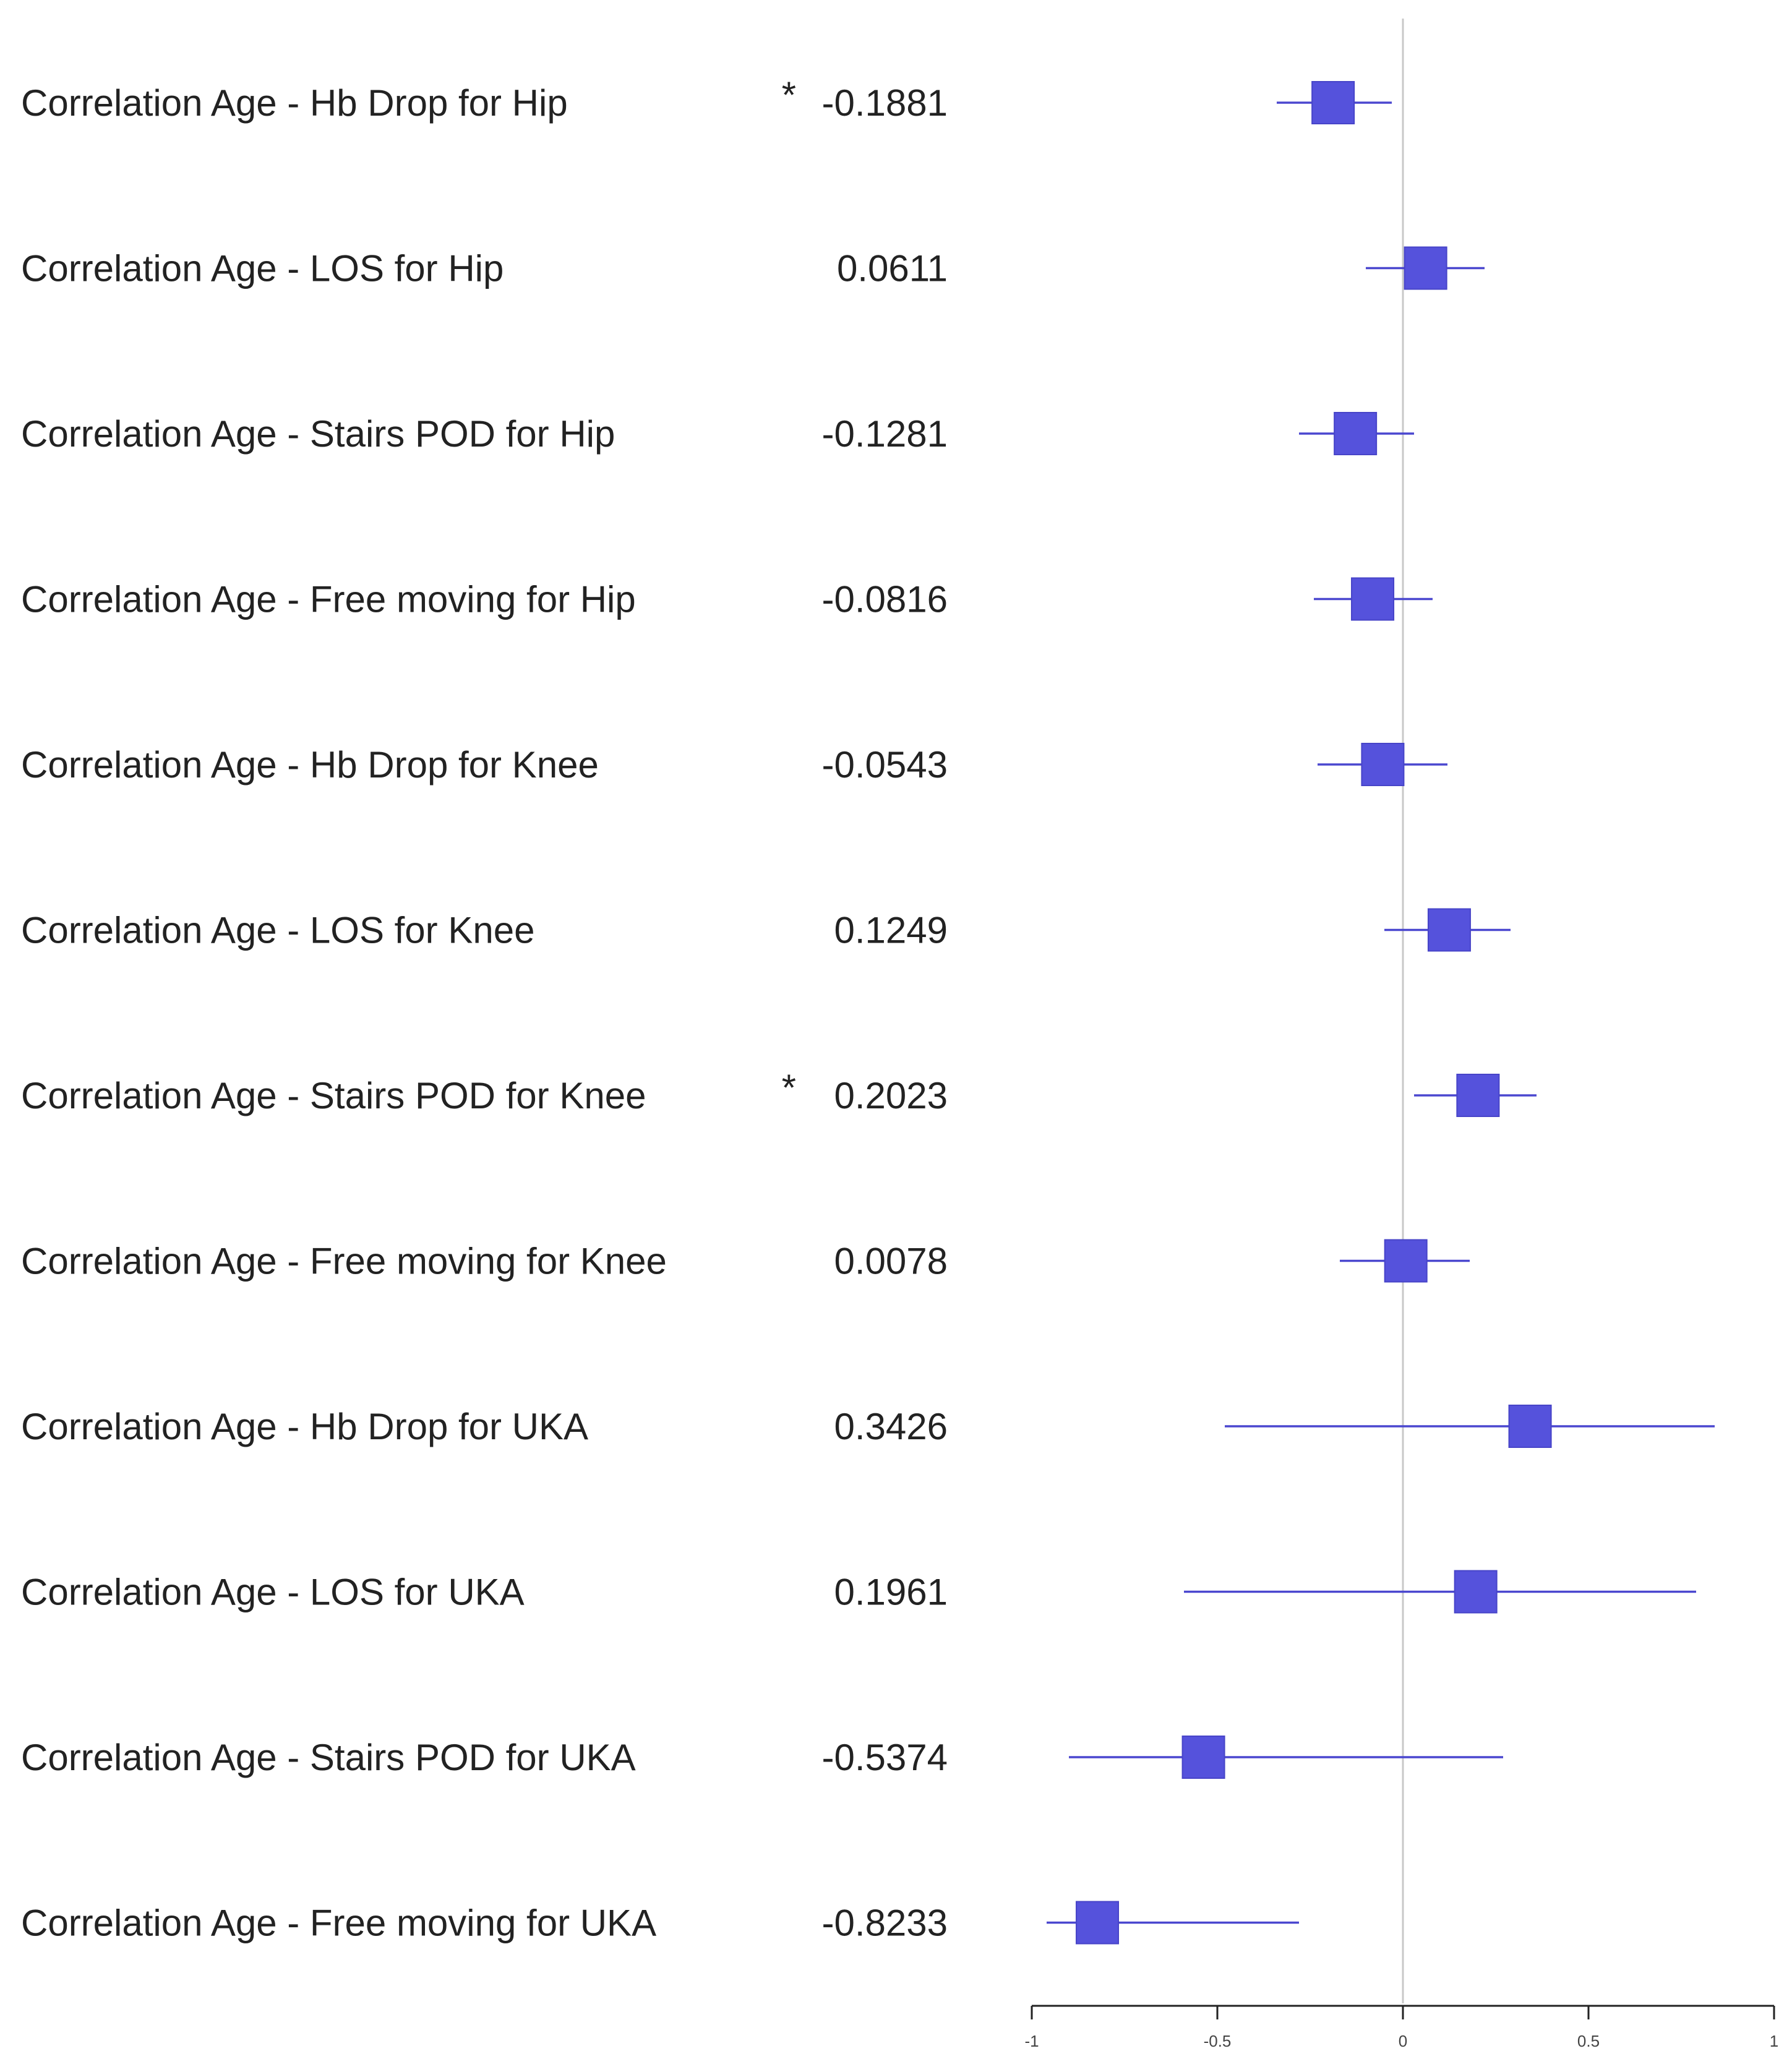 This screenshot has height=2072, width=1792. What do you see at coordinates (1031, 2041) in the screenshot?
I see `x-tick-label: -1` at bounding box center [1031, 2041].